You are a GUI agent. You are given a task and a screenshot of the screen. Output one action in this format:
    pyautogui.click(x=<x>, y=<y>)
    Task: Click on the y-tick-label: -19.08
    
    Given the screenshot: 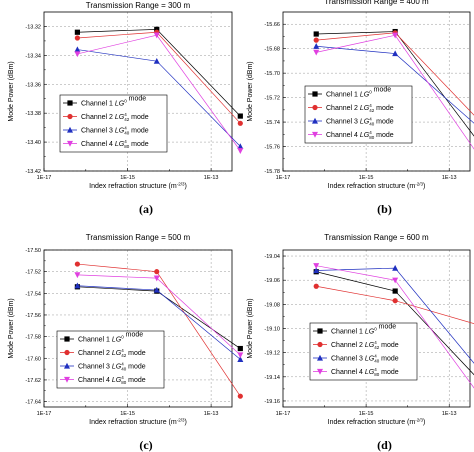 What is the action you would take?
    pyautogui.click(x=272, y=305)
    